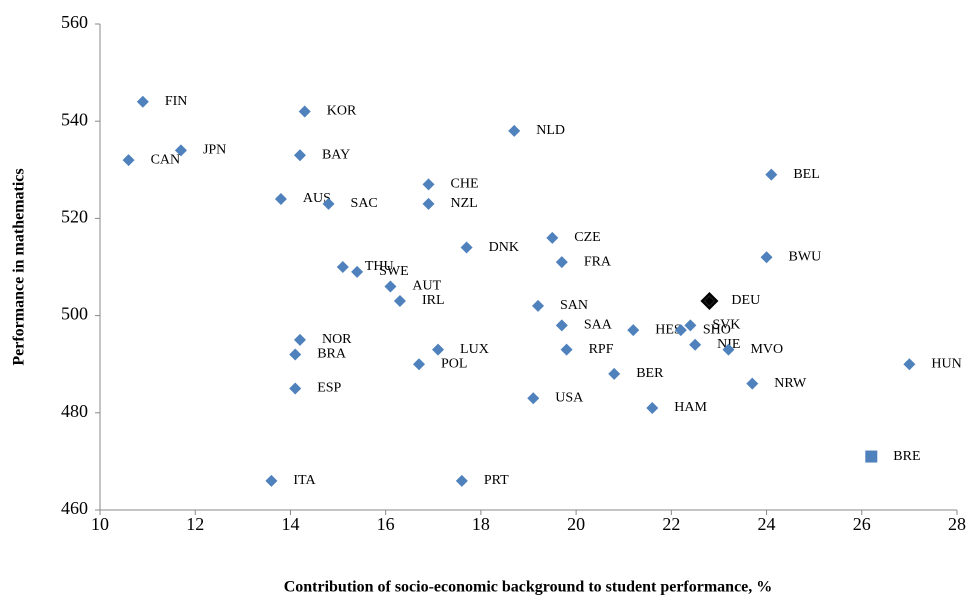 The image size is (973, 603). What do you see at coordinates (290, 524) in the screenshot?
I see `x-tick-label: 14` at bounding box center [290, 524].